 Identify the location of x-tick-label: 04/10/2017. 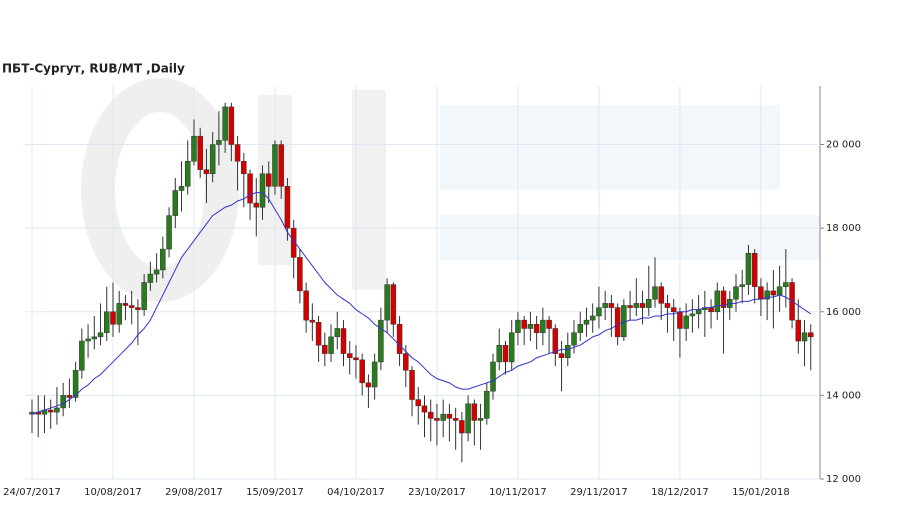
(356, 492).